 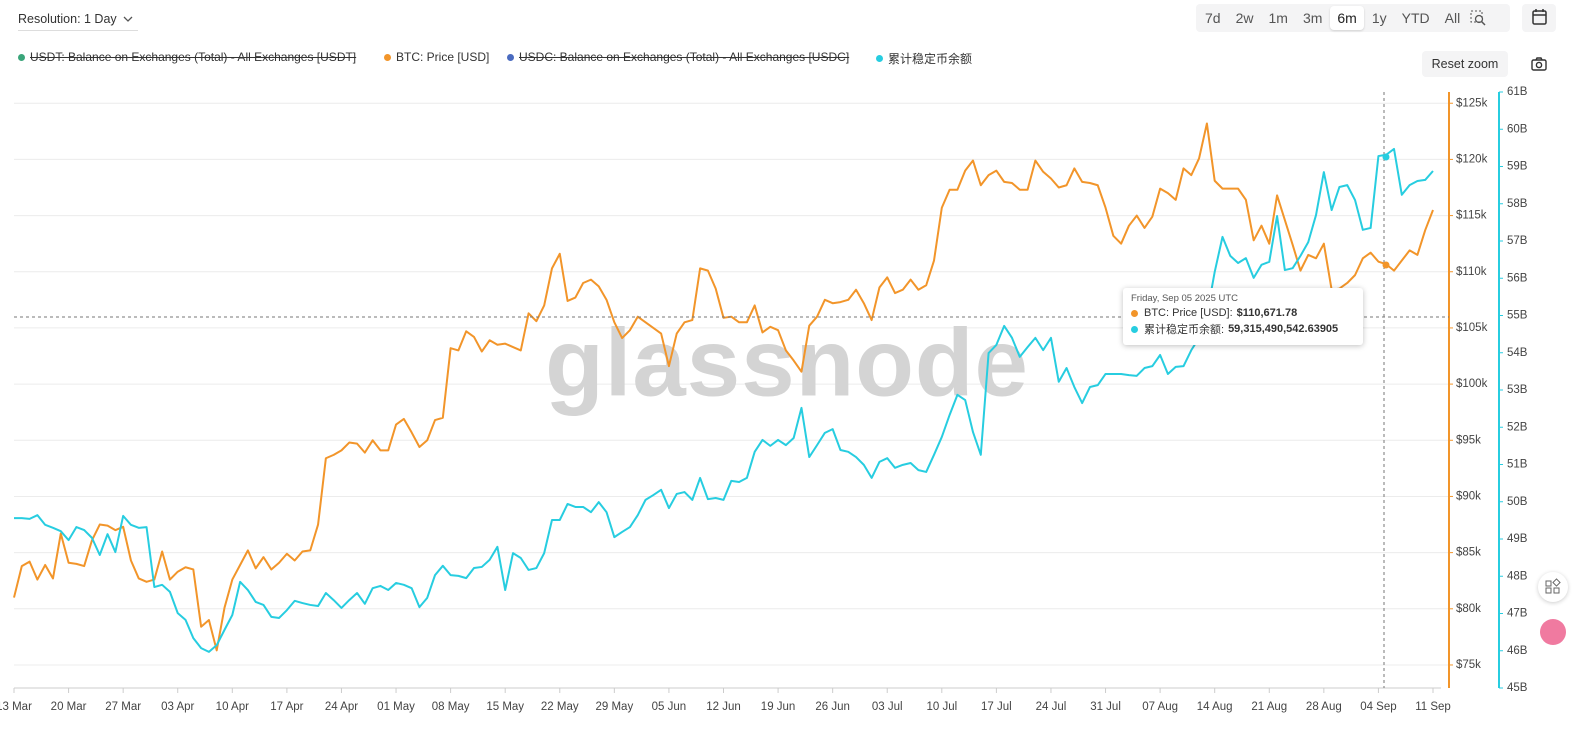 I want to click on y2-tick-label: 59B, so click(x=1517, y=167).